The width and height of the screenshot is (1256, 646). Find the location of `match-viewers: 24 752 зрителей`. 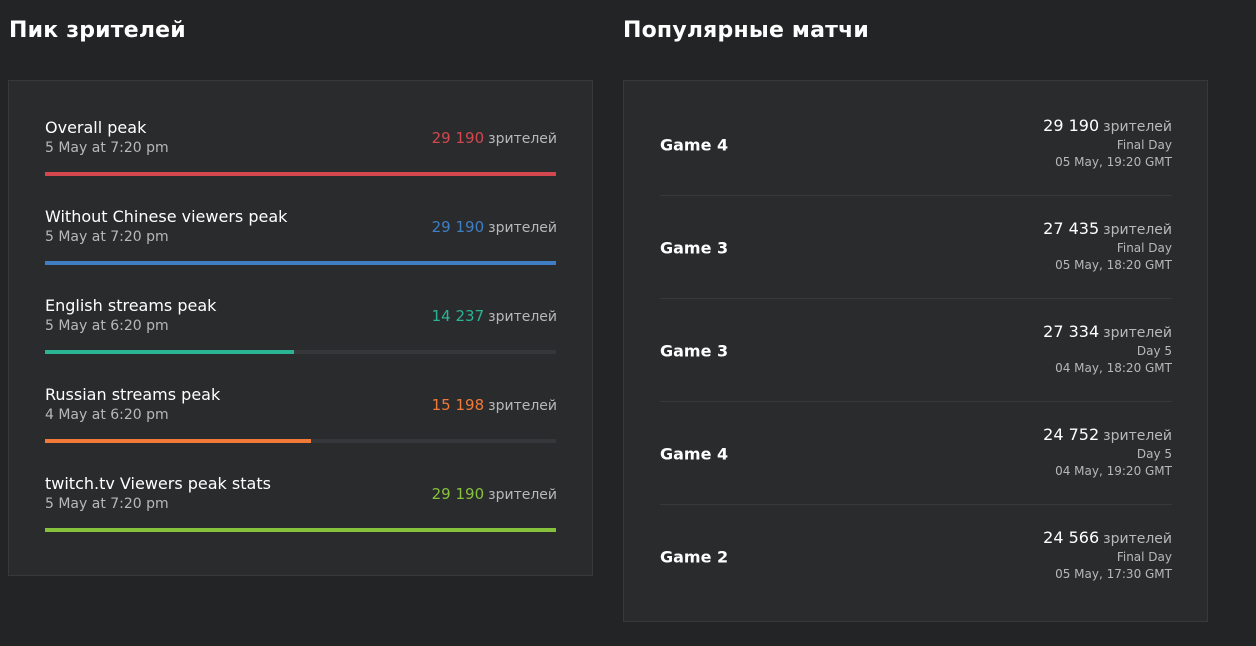

match-viewers: 24 752 зрителей is located at coordinates (1107, 435).